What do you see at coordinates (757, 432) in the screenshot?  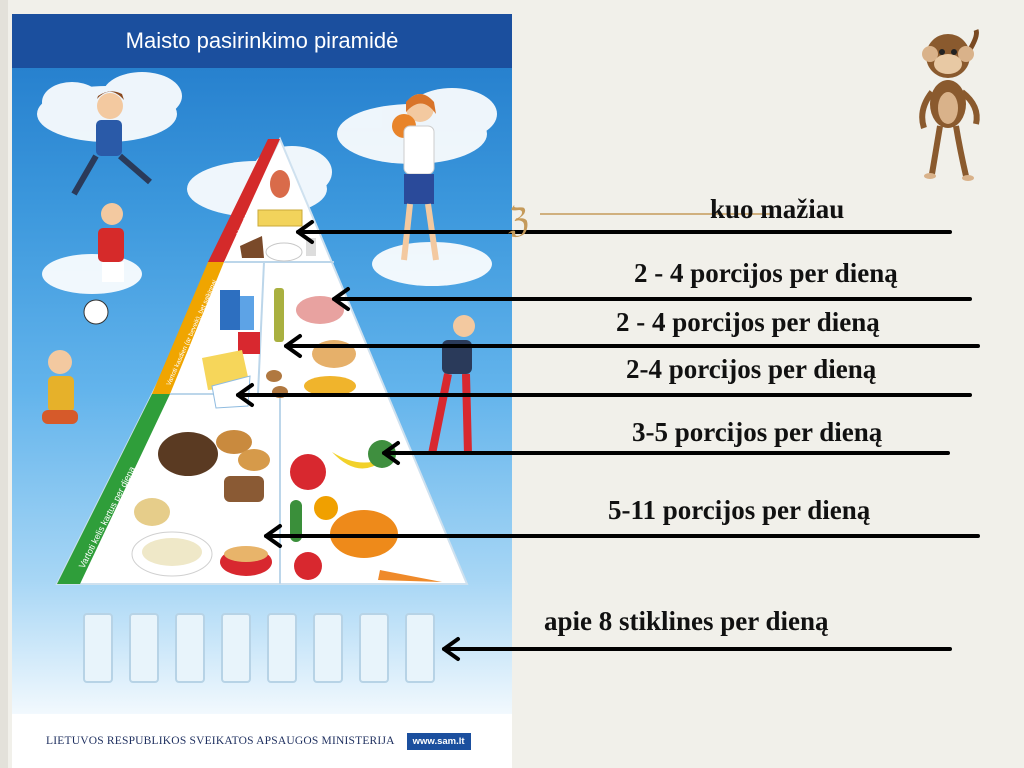 I see `label-portions-4: 3-5 porcijos per dieną` at bounding box center [757, 432].